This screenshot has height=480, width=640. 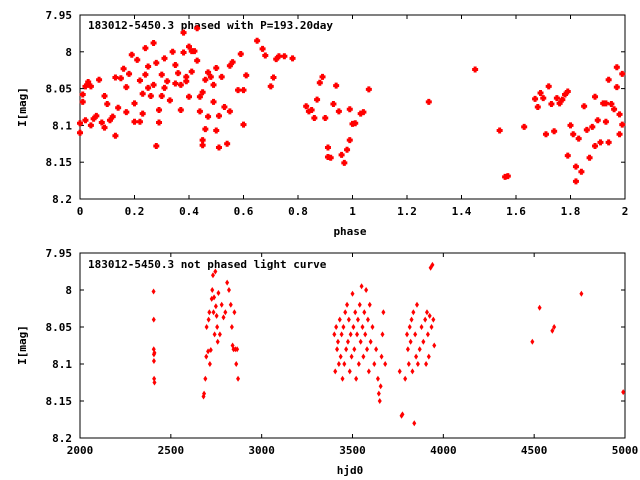 I want to click on x-tick-label: 1, so click(x=352, y=211).